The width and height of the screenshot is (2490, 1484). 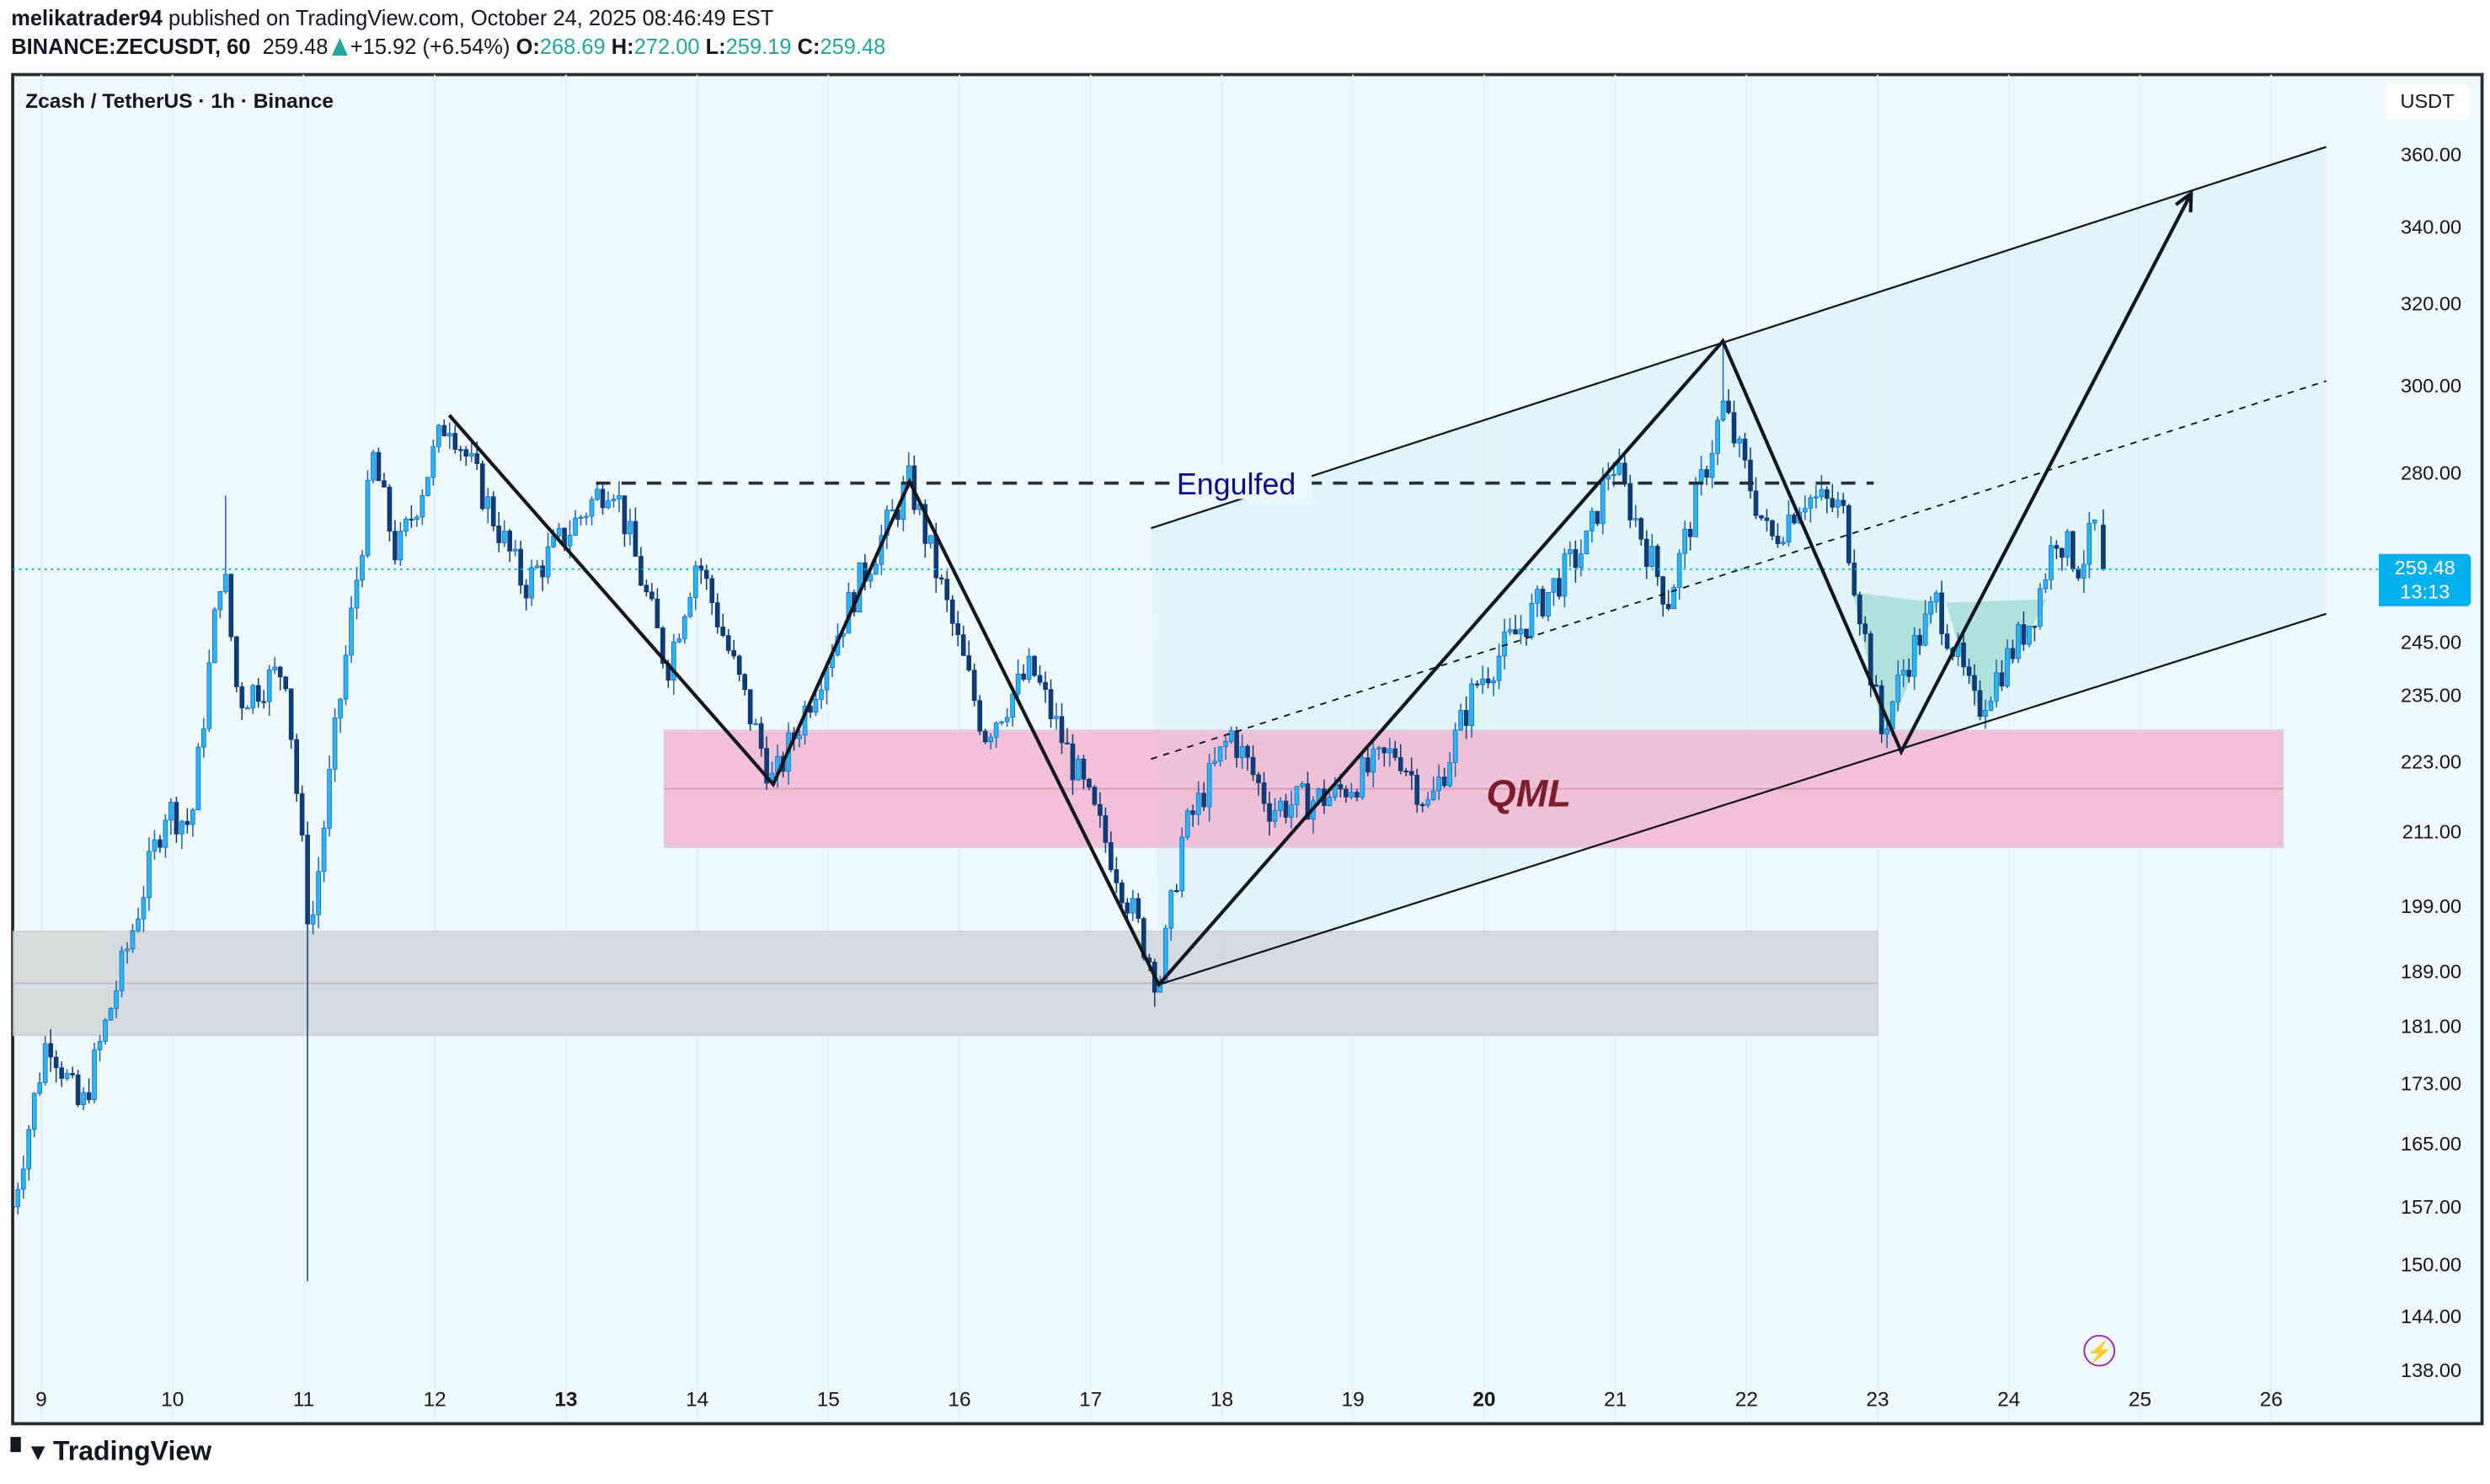 I want to click on tradingview-logo: ▘▼ TradingView, so click(x=111, y=1452).